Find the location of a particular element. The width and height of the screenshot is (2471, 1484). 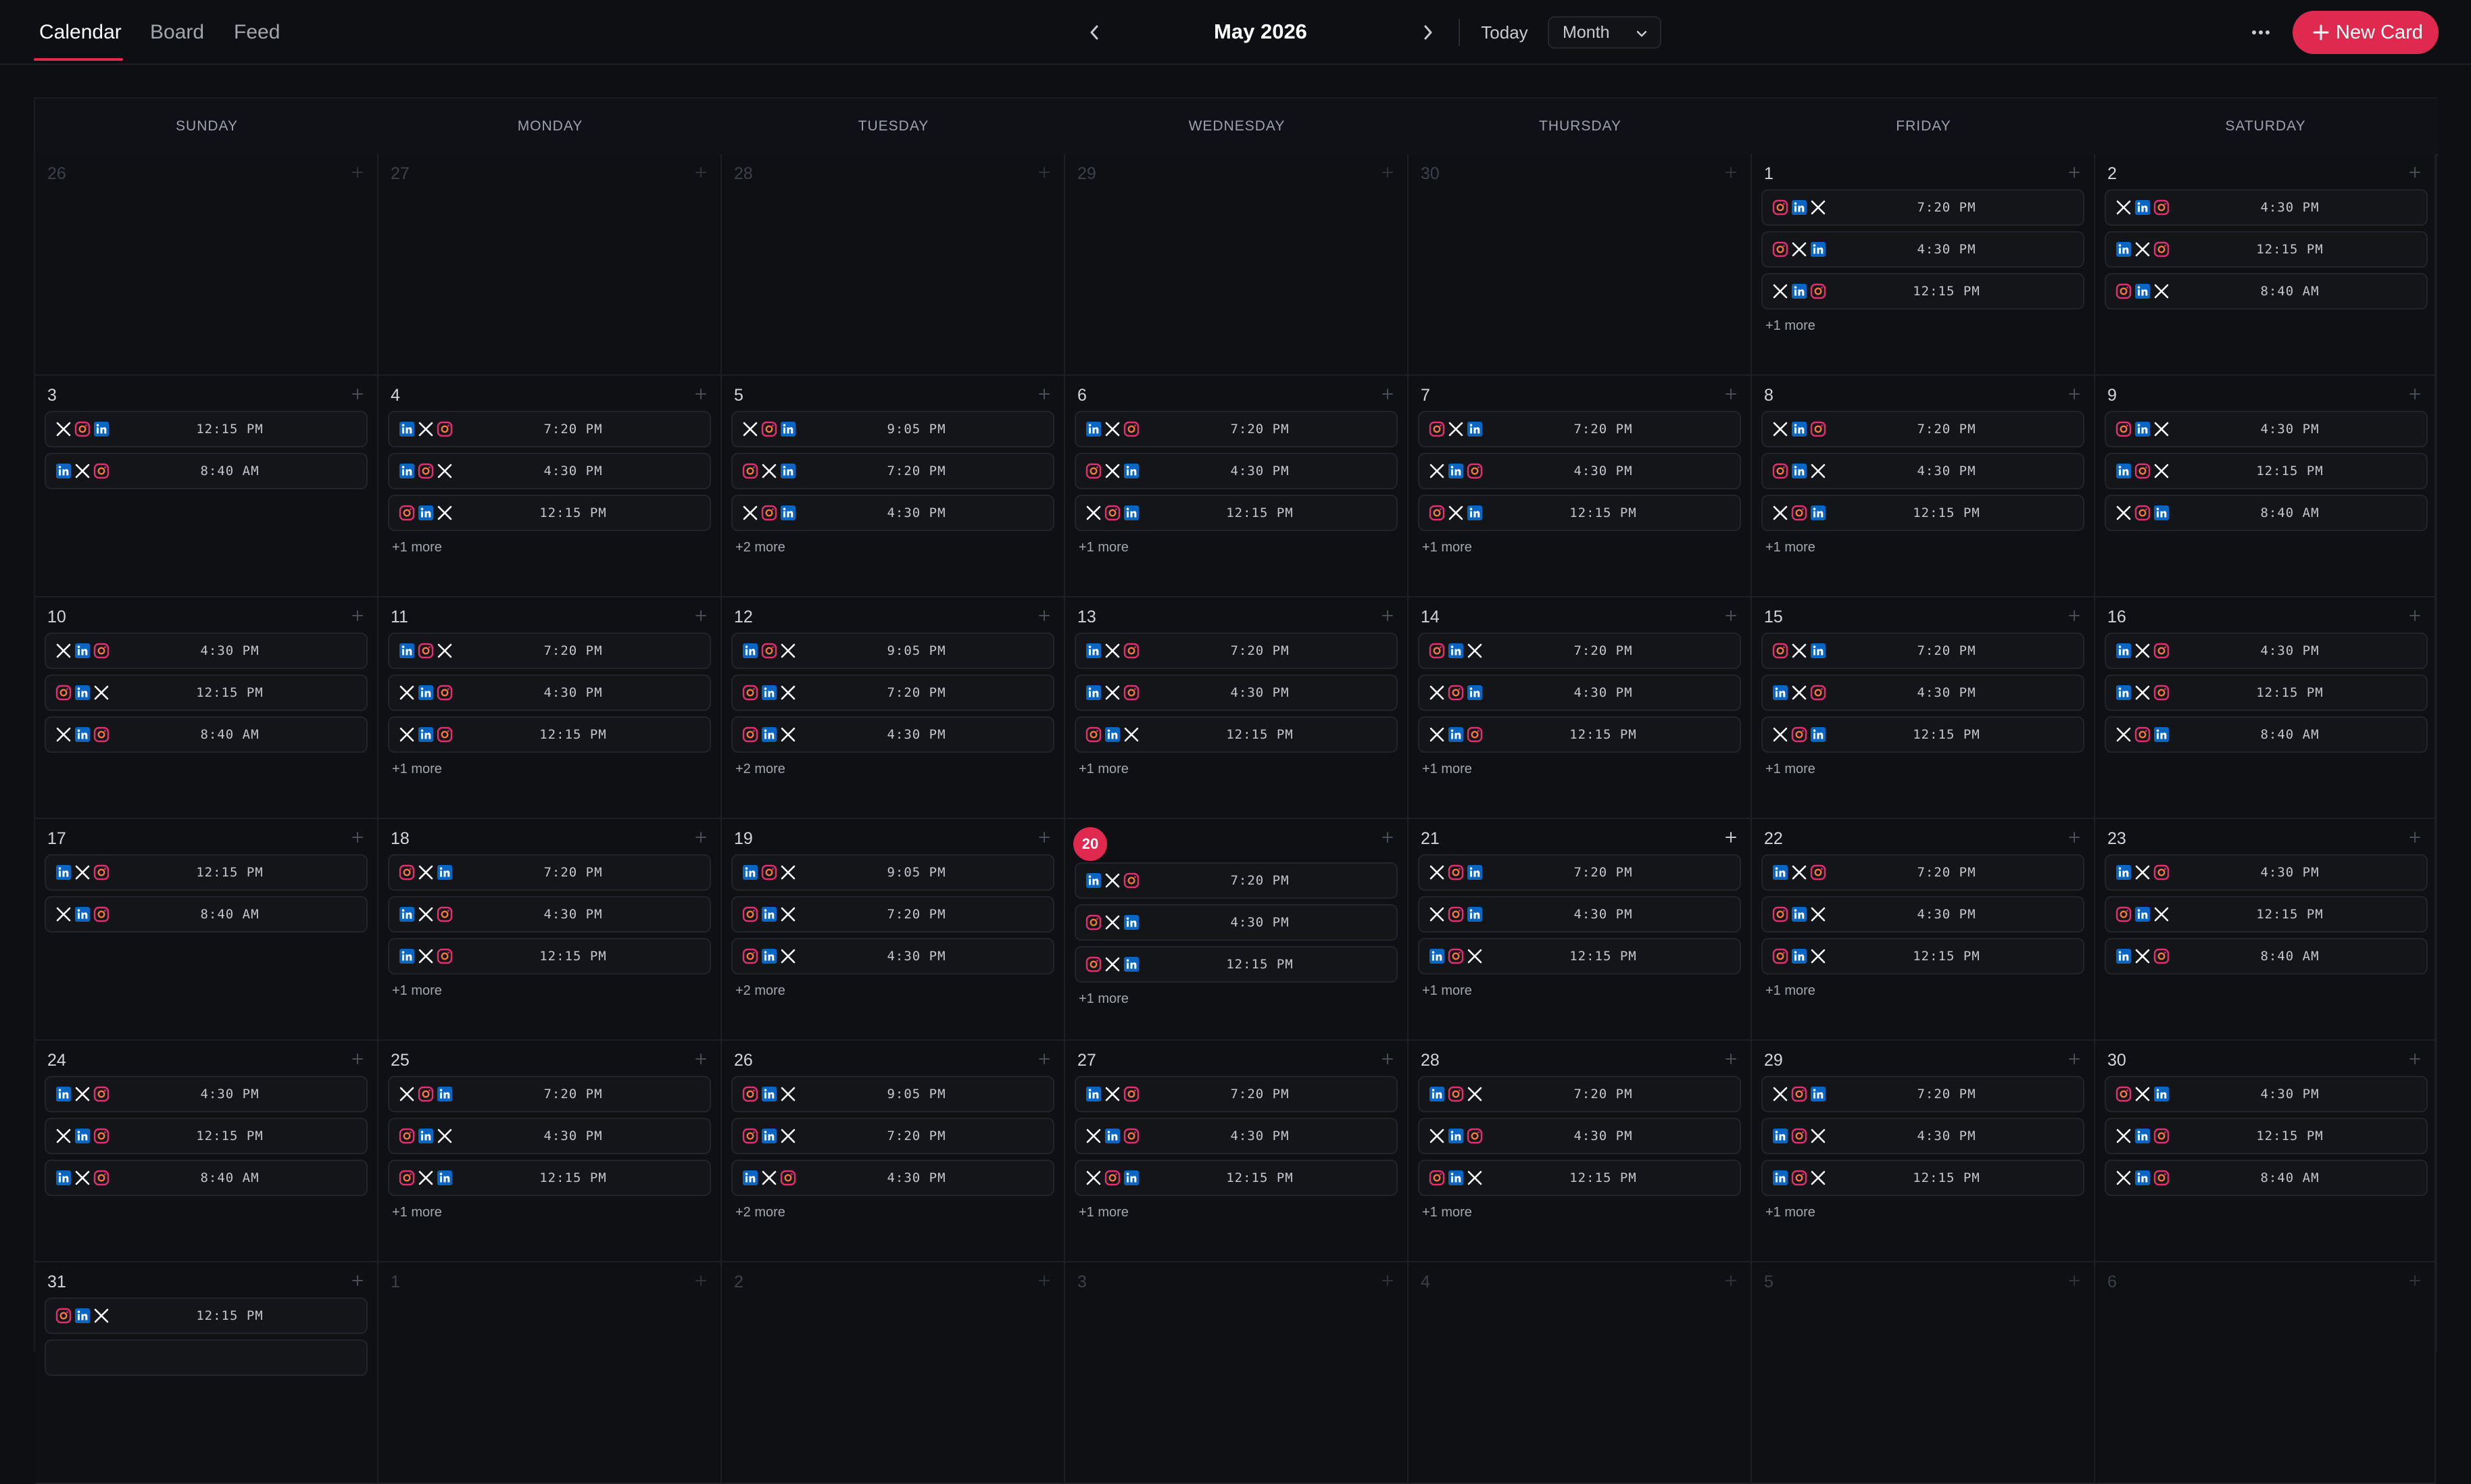

day-cell: 14 7:20 PM 4:30 PM 12:15 PM +1 more is located at coordinates (1581, 708).